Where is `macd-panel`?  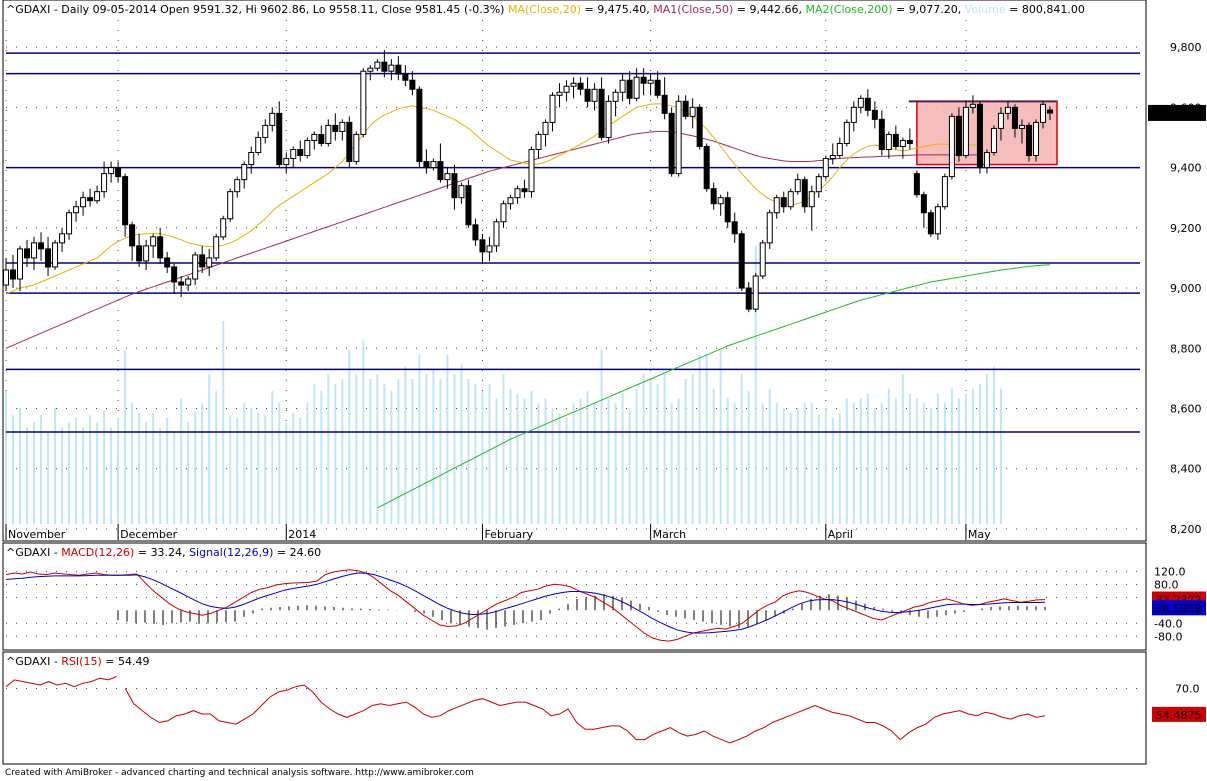 macd-panel is located at coordinates (574, 596).